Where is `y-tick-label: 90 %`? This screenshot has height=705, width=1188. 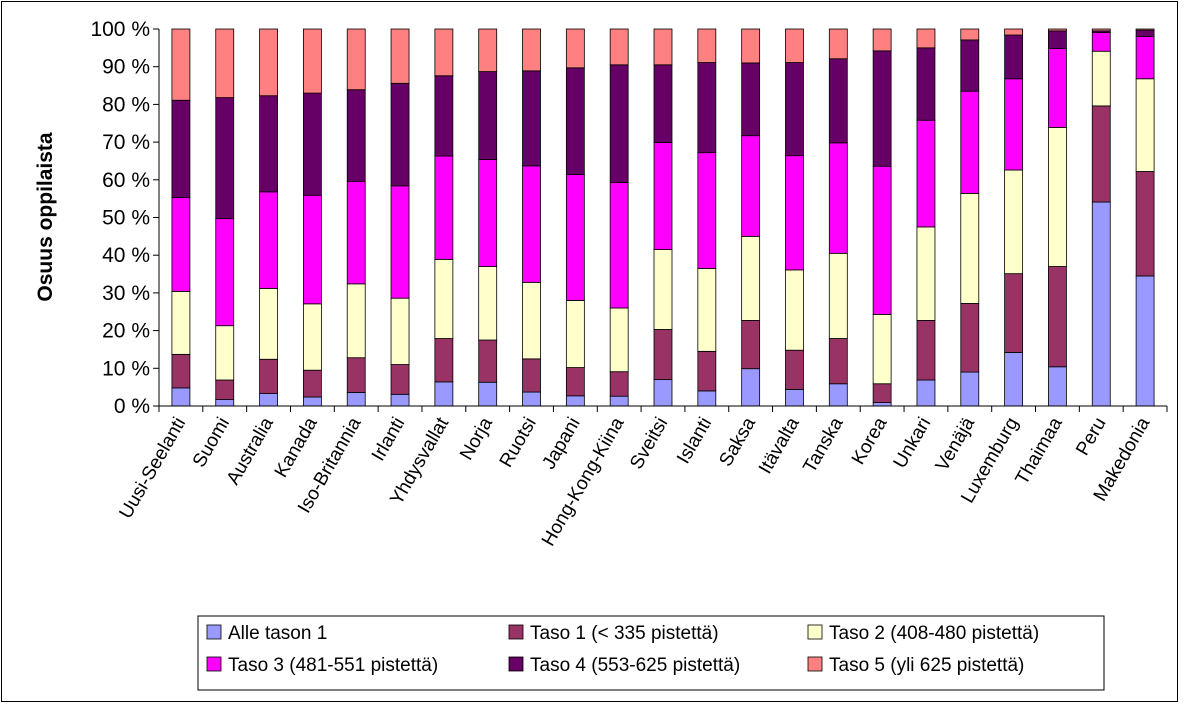
y-tick-label: 90 % is located at coordinates (126, 67).